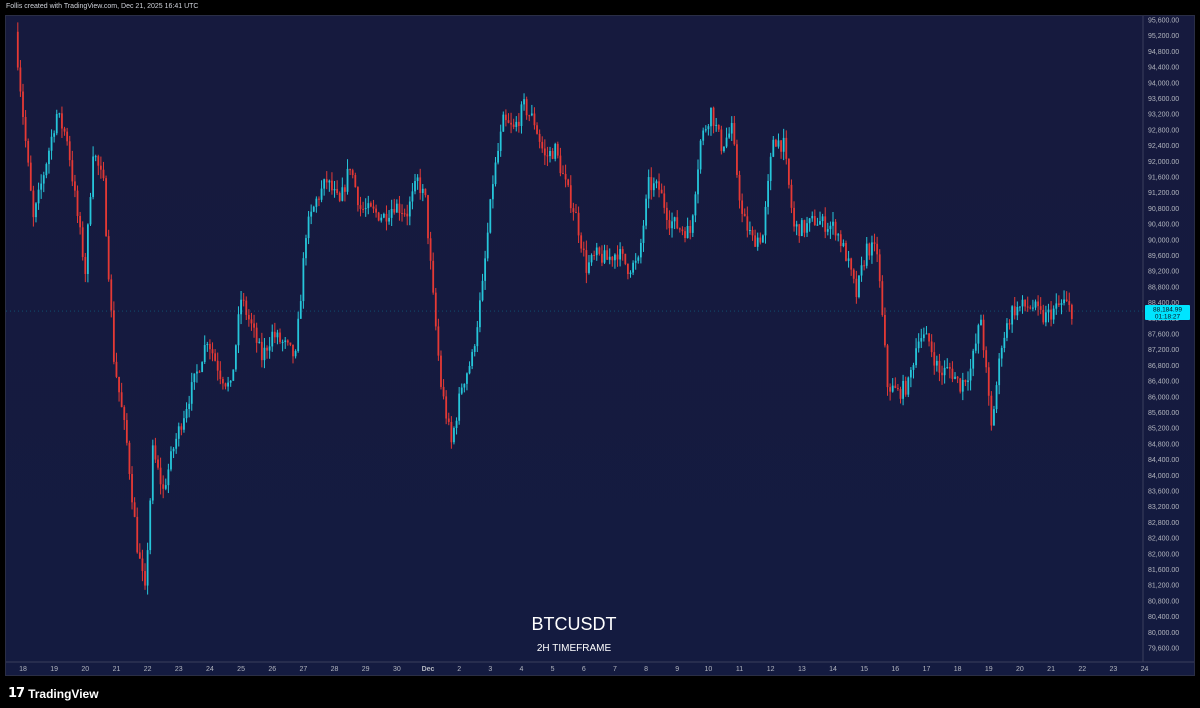  What do you see at coordinates (53, 693) in the screenshot?
I see `tradingview-logo: 17 TradingView` at bounding box center [53, 693].